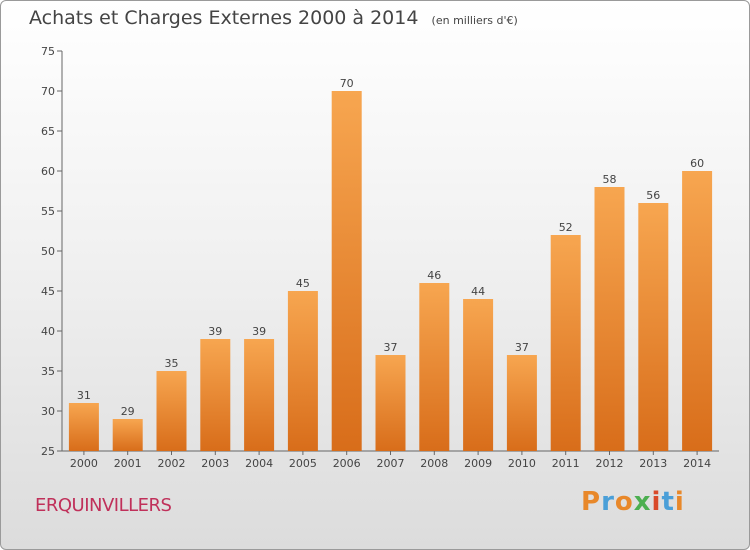 The width and height of the screenshot is (750, 550). I want to click on y-tick-label: 25, so click(48, 451).